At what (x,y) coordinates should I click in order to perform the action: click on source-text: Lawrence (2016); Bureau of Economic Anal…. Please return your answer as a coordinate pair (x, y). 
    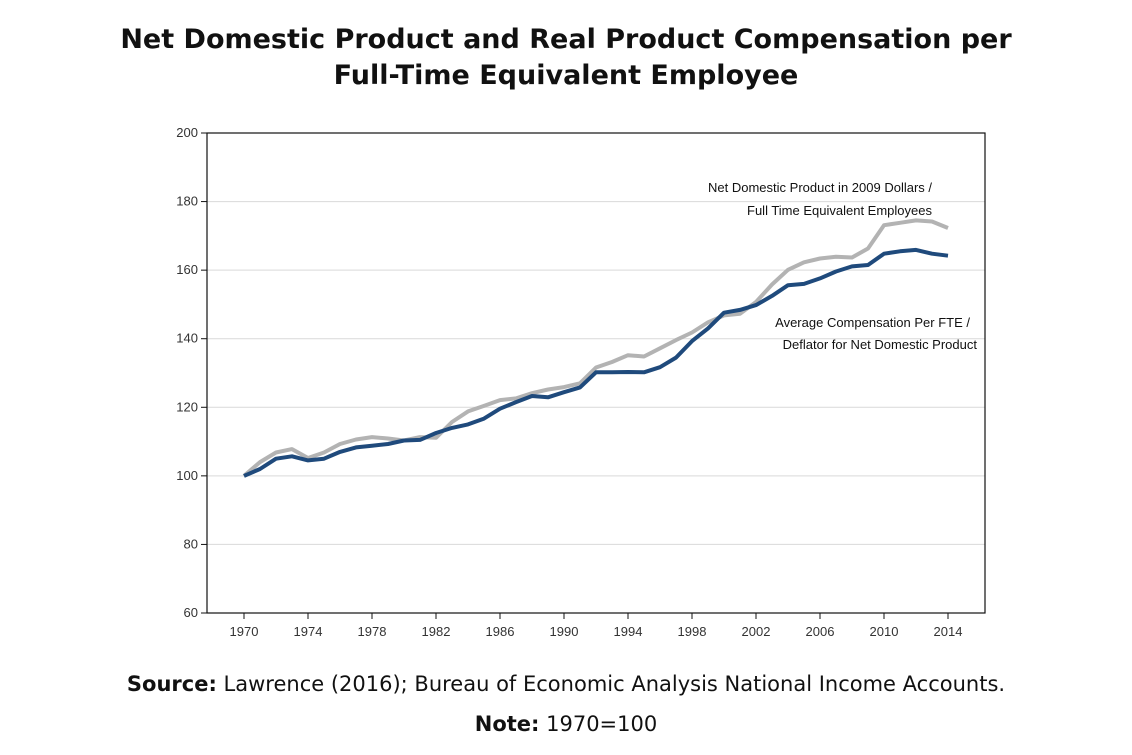
    Looking at the image, I should click on (611, 684).